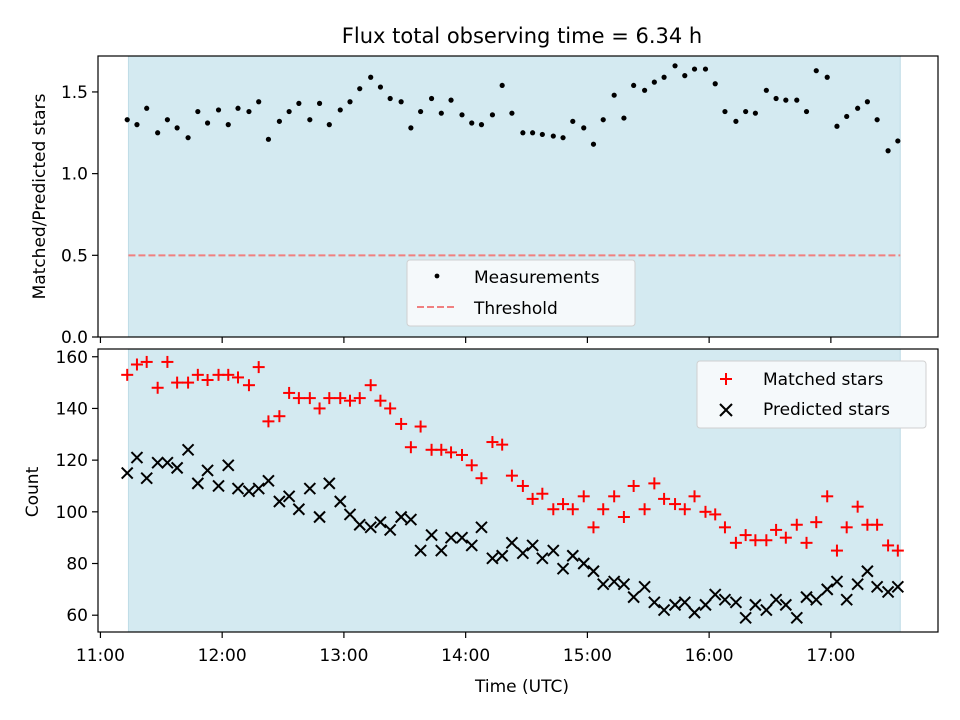  Describe the element at coordinates (437, 276) in the screenshot. I see `legend-measurements-marker` at that location.